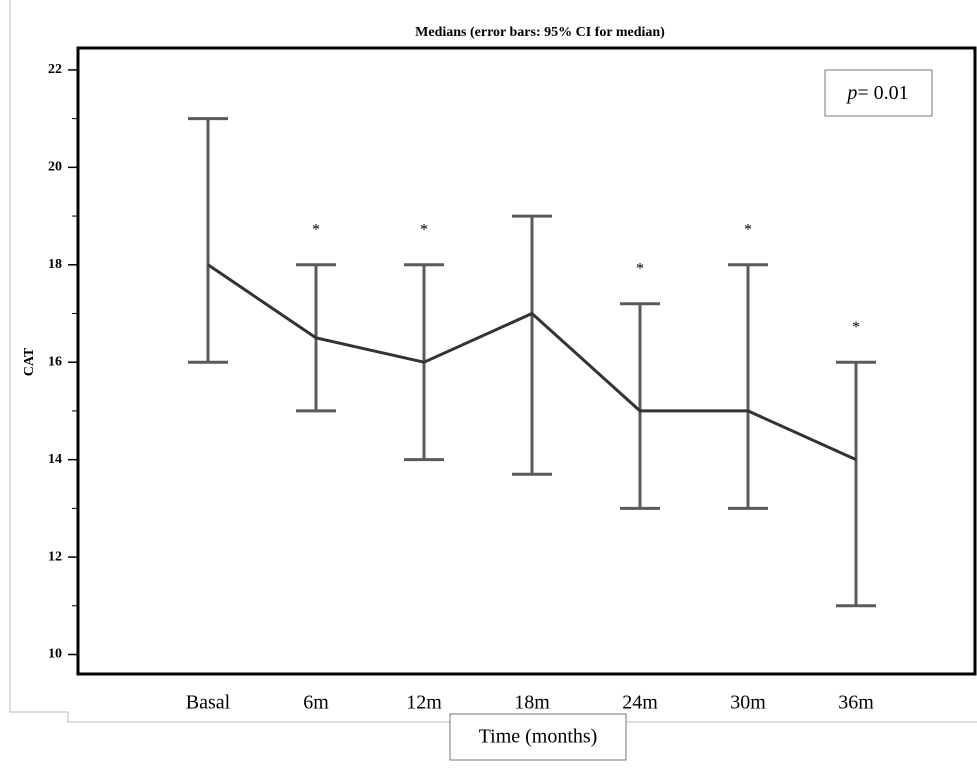  What do you see at coordinates (208, 703) in the screenshot?
I see `x-tick-label: Basal` at bounding box center [208, 703].